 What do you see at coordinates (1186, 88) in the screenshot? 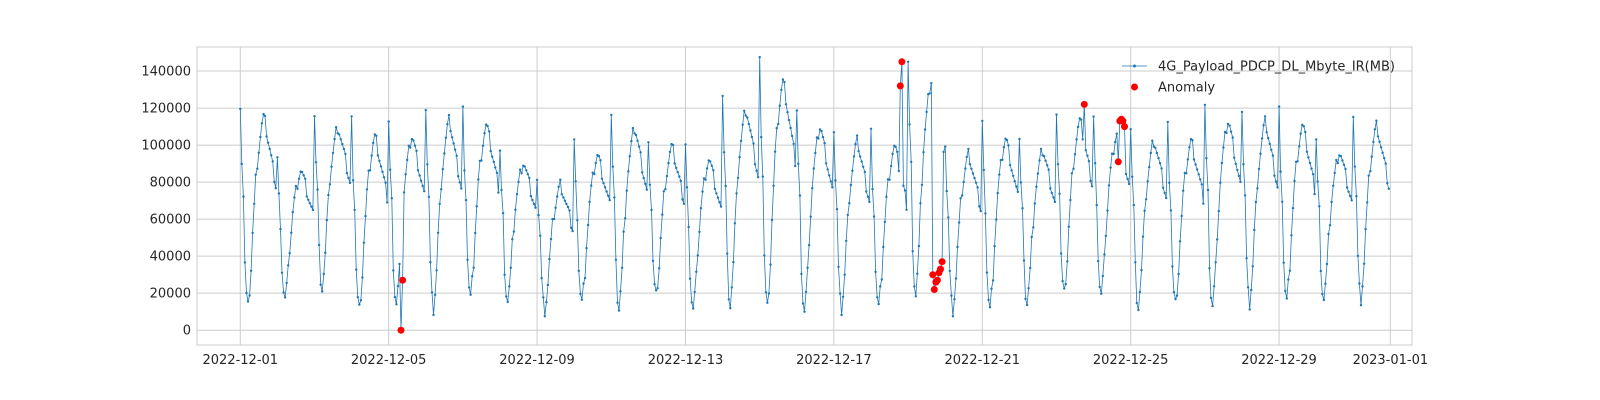
I see `legend-label-anomaly: Anomaly` at bounding box center [1186, 88].